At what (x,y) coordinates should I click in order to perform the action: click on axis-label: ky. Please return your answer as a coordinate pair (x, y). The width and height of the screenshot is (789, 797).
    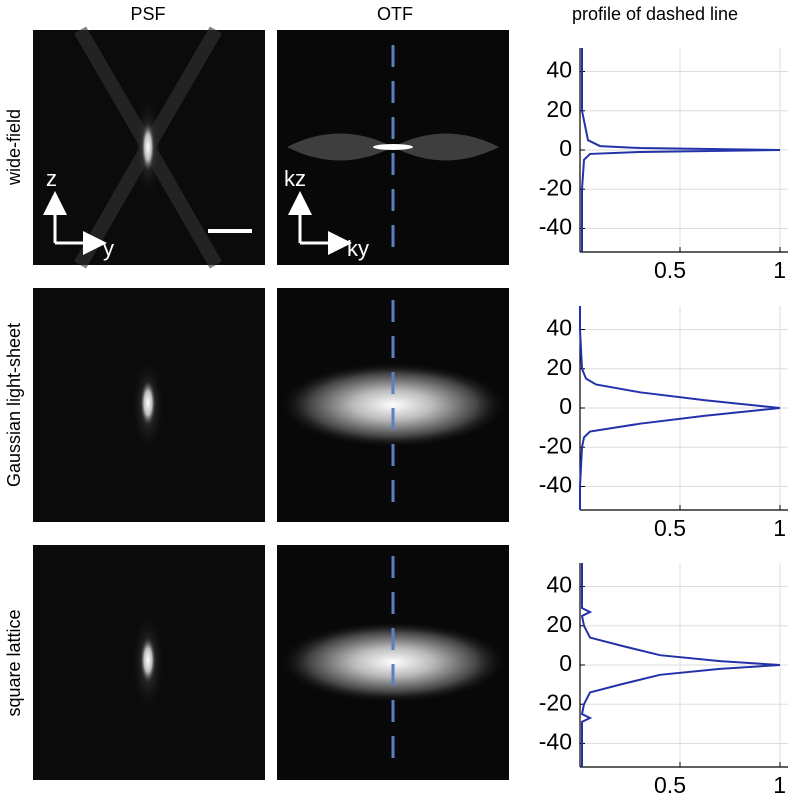
    Looking at the image, I should click on (358, 248).